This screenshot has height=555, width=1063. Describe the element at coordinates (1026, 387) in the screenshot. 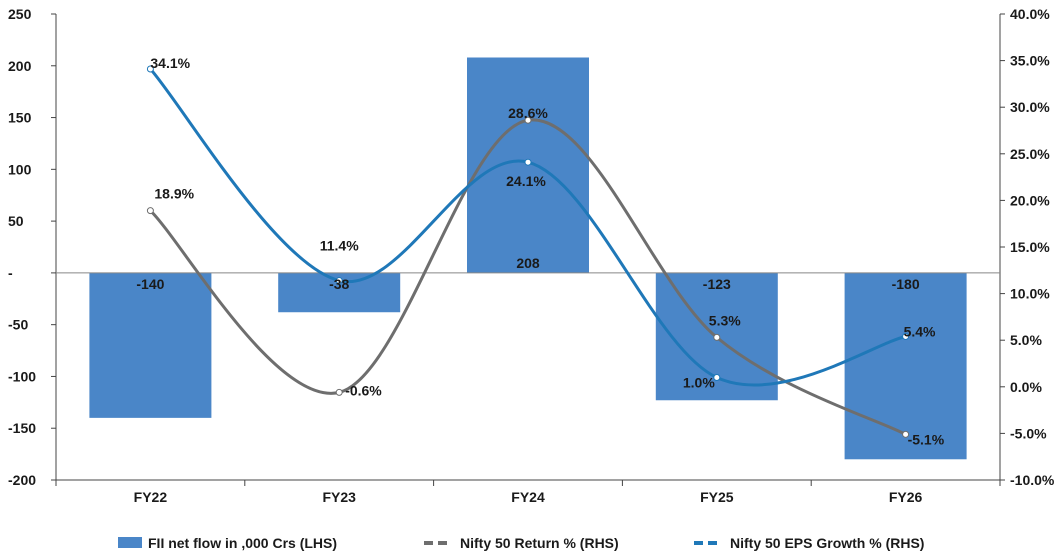

I see `right-tick-label: 0.0%` at that location.